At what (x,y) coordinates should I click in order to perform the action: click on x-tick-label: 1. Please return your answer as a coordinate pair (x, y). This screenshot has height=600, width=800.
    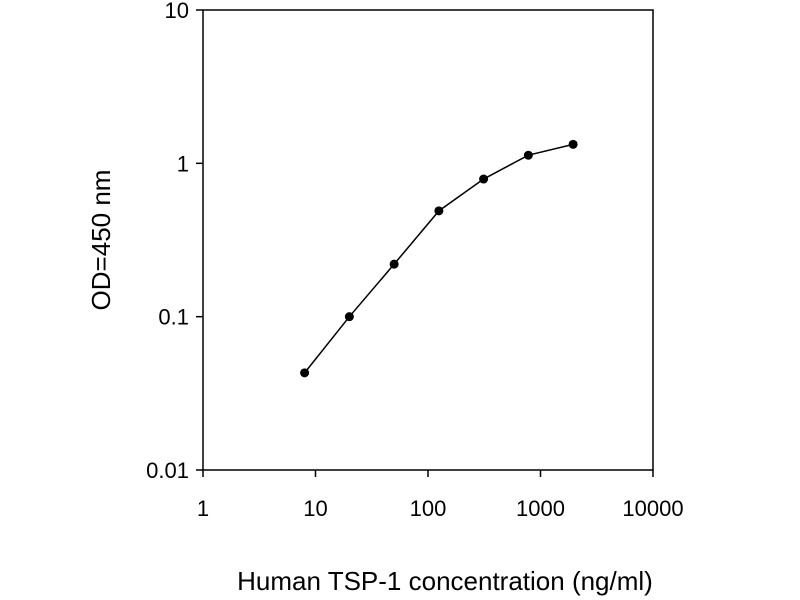
    Looking at the image, I should click on (203, 508).